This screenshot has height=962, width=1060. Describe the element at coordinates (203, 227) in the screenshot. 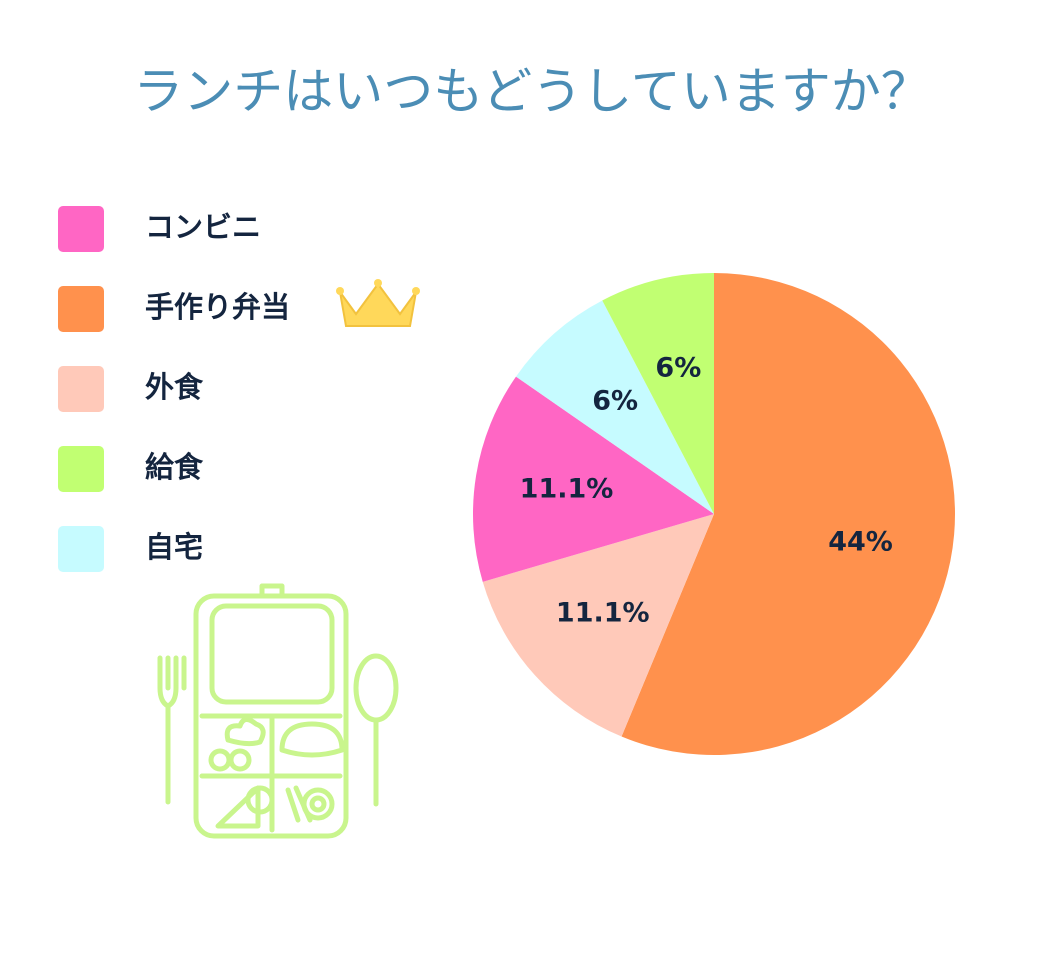

I see `legend-label: コンビニ` at that location.